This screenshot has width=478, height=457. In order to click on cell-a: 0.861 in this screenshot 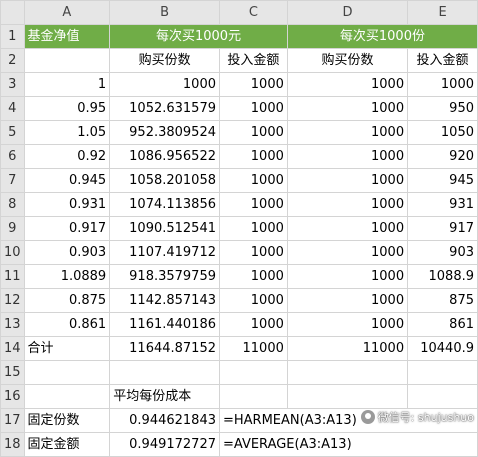, I will do `click(67, 324)`.